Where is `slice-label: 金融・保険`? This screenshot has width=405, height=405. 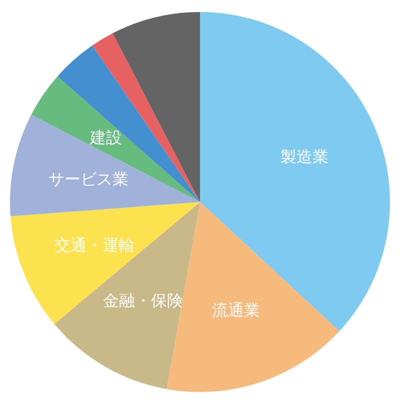 slice-label: 金融・保険 is located at coordinates (142, 300).